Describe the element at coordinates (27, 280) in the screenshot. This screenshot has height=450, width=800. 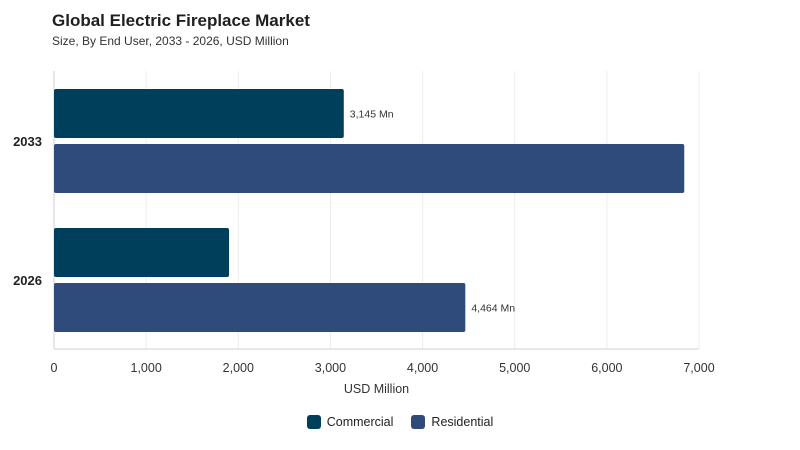
I see `y-category-label: 2026` at that location.